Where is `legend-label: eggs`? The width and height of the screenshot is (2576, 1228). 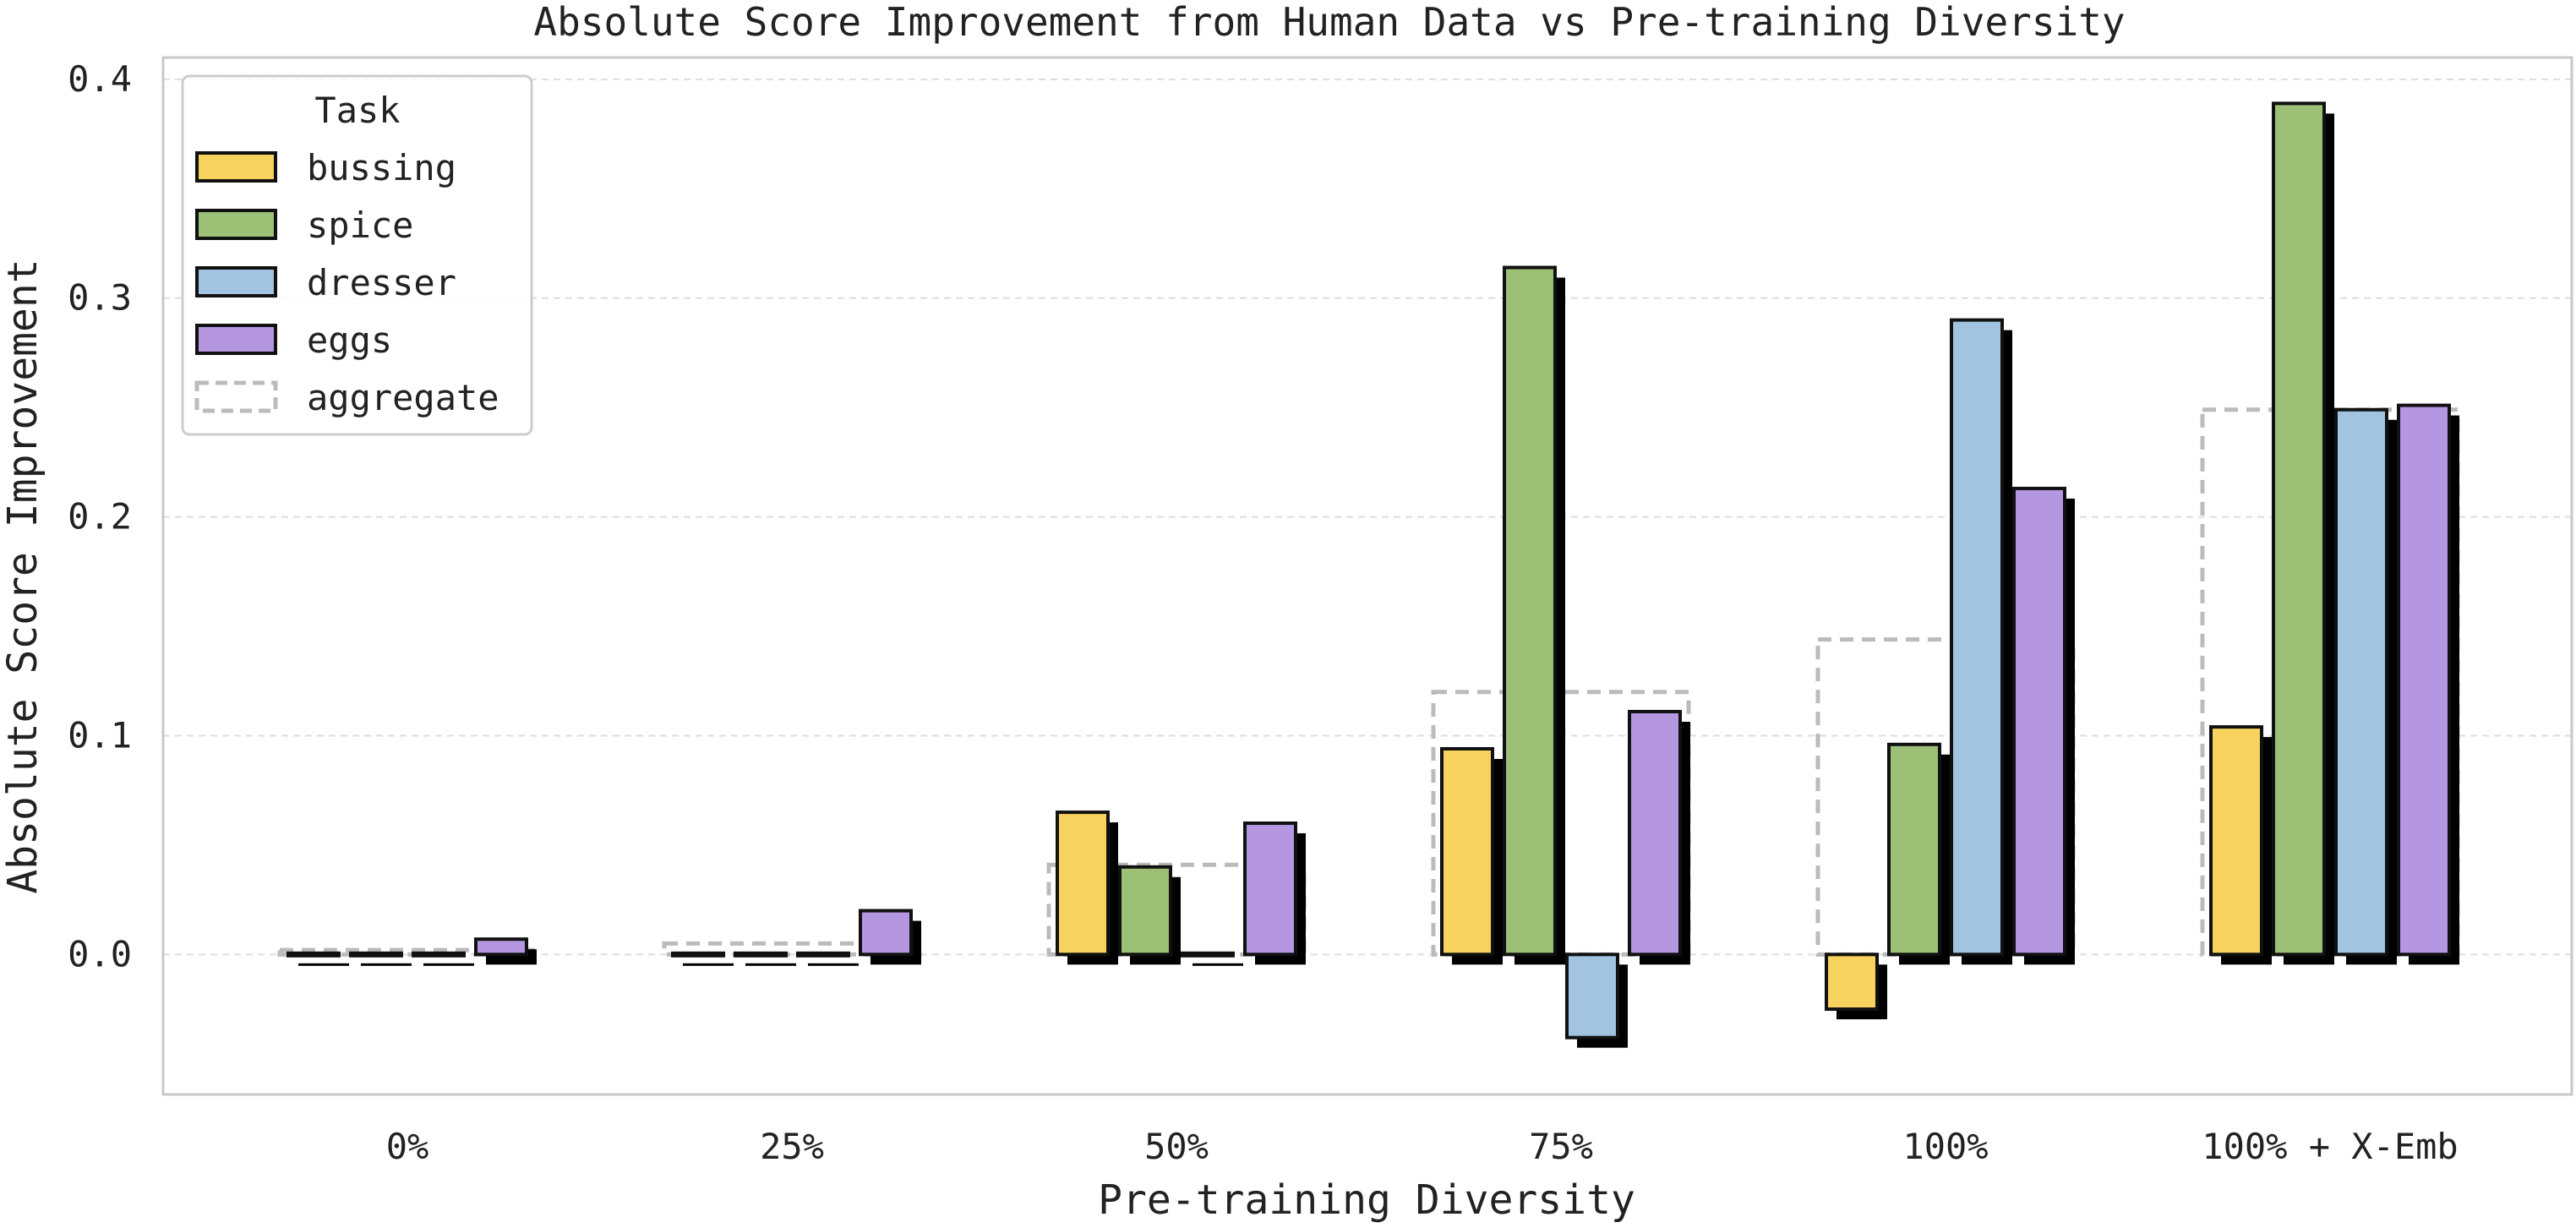
legend-label: eggs is located at coordinates (349, 340).